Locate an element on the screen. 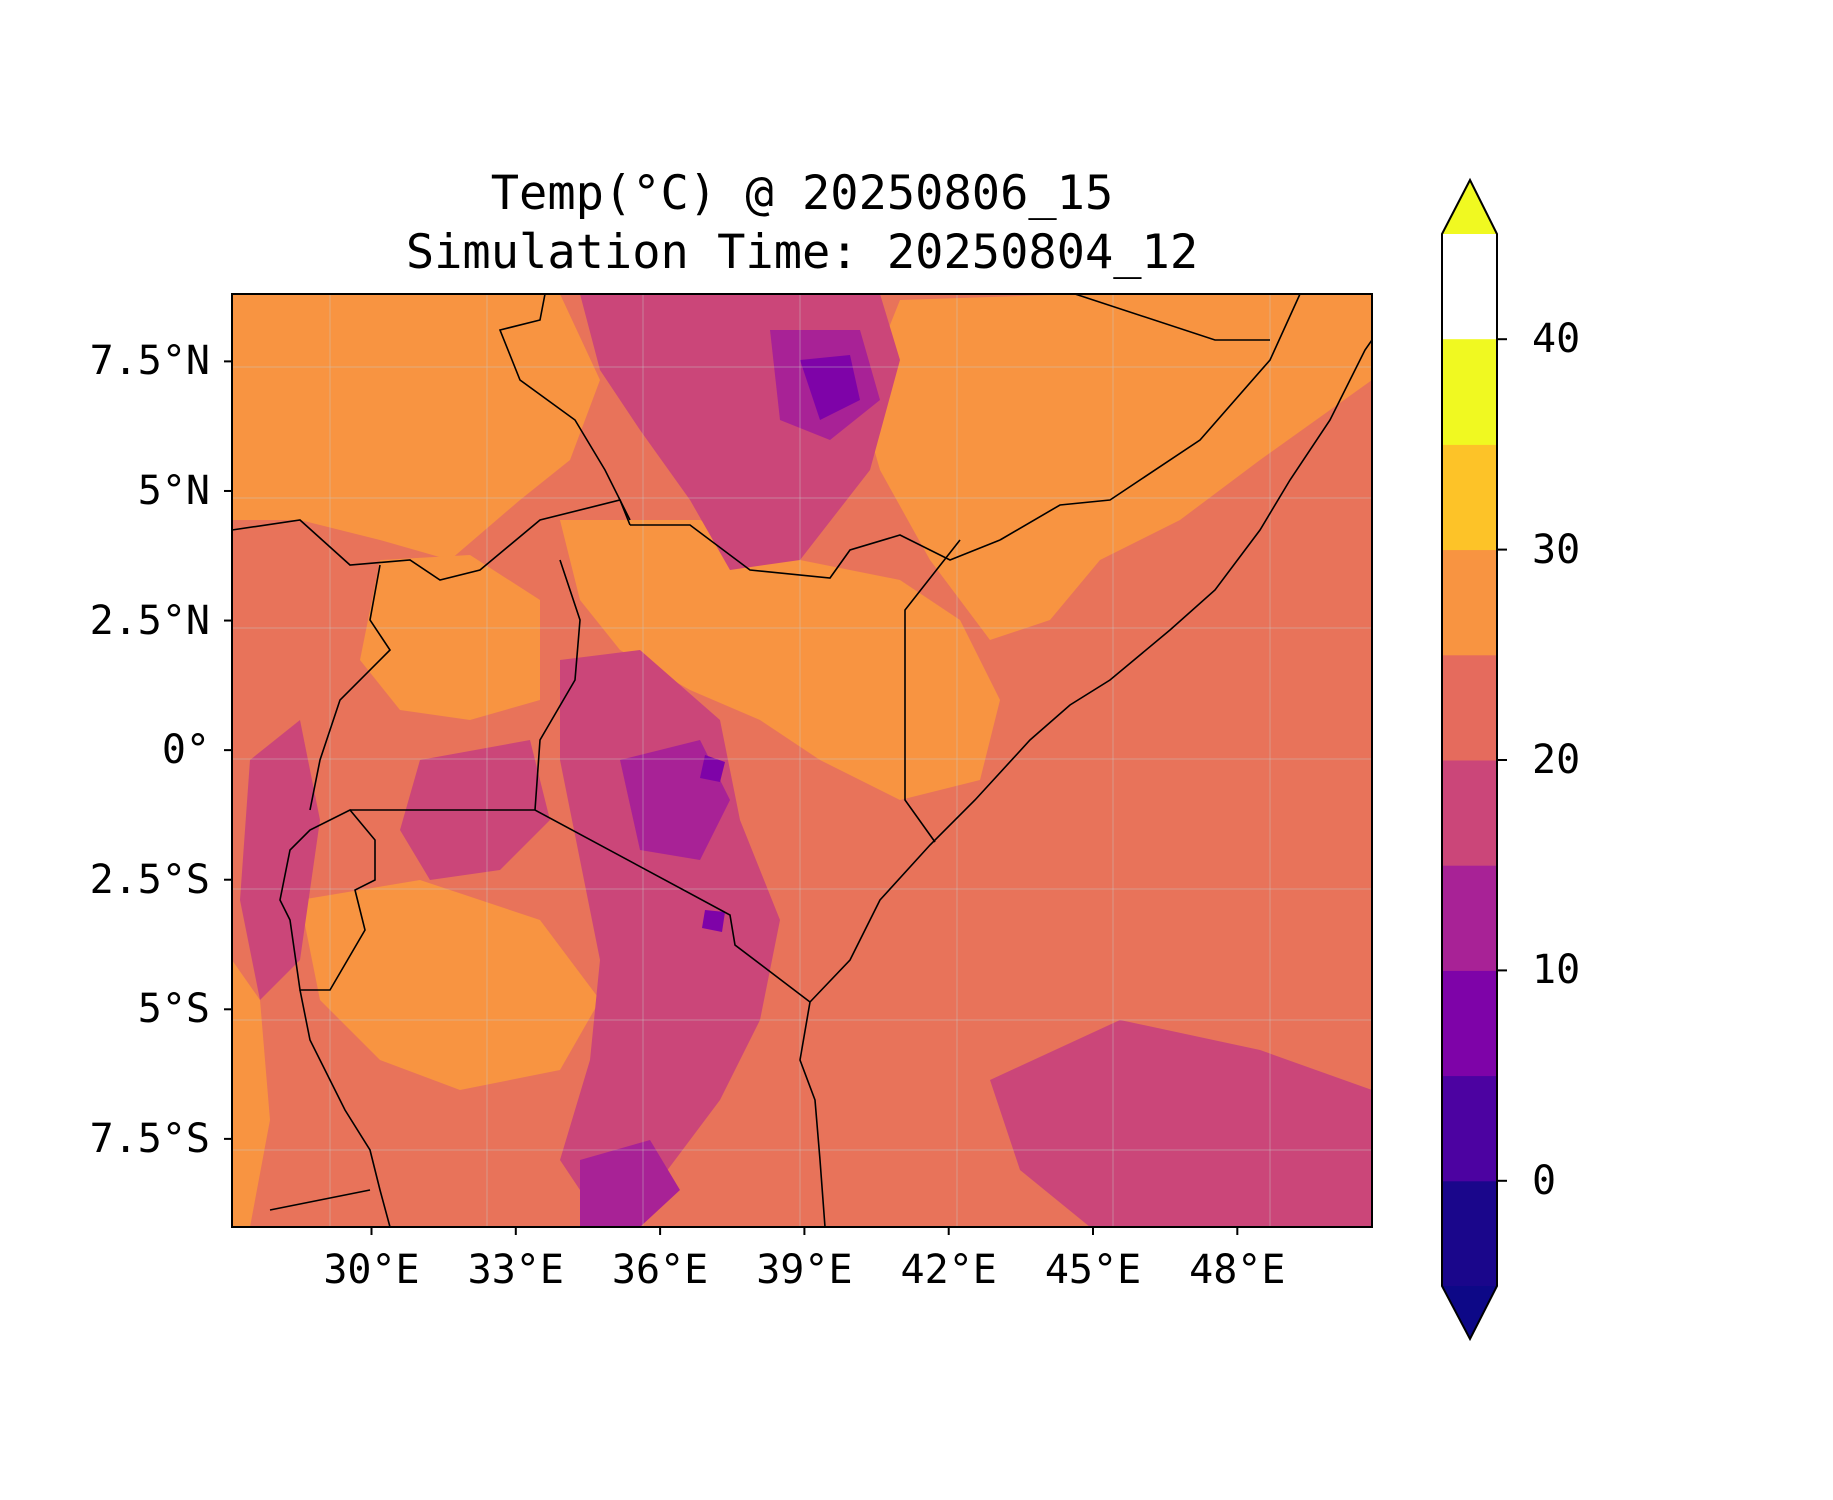 The height and width of the screenshot is (1500, 1833). contour-warm-ethiopia-east is located at coordinates (1116, 467).